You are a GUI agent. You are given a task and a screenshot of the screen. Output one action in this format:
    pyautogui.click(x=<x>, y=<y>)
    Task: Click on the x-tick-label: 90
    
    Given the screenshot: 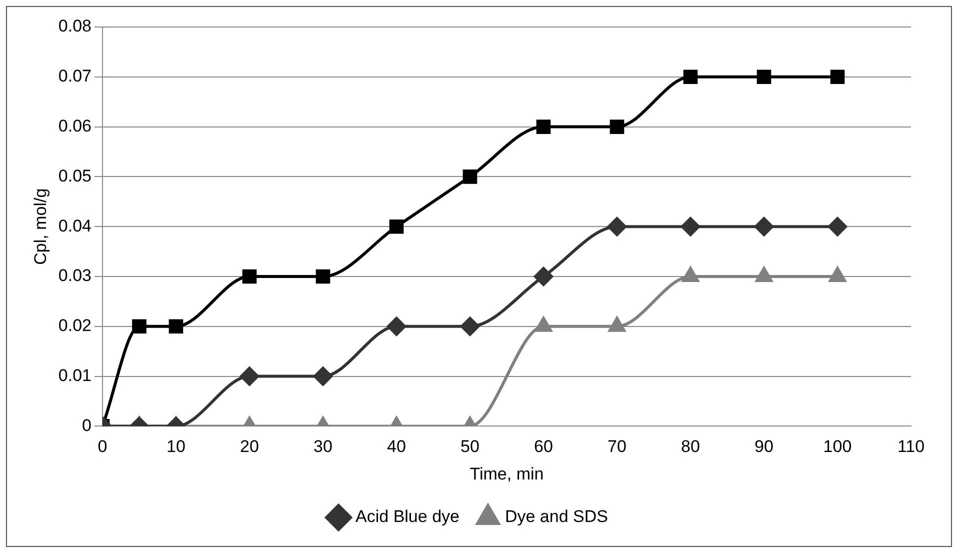 What is the action you would take?
    pyautogui.click(x=764, y=446)
    